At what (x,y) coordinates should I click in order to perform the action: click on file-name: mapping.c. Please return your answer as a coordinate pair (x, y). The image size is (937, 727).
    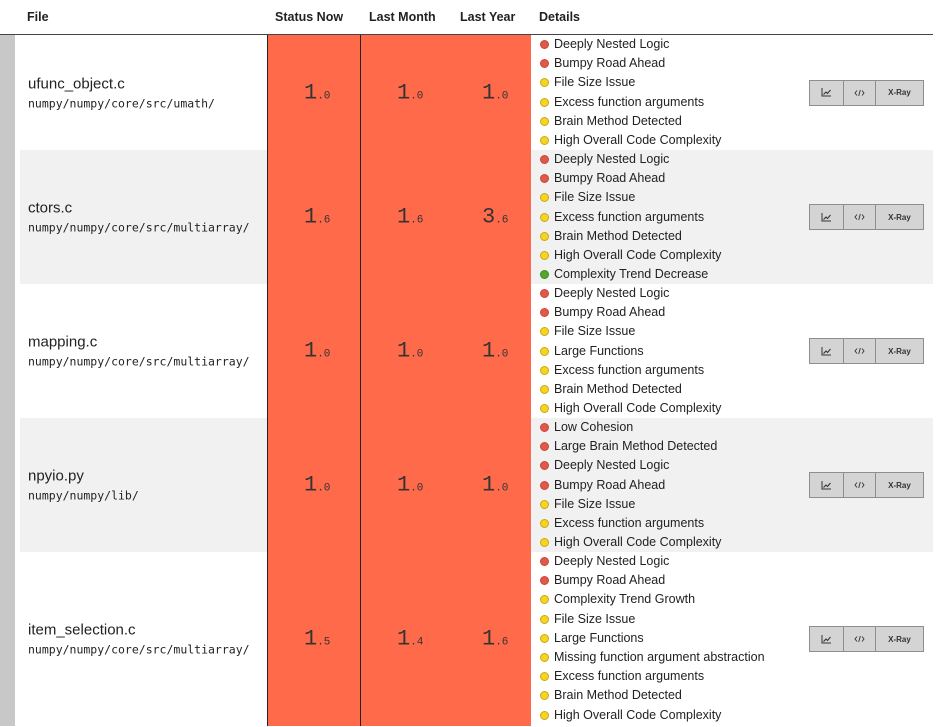
    Looking at the image, I should click on (63, 342).